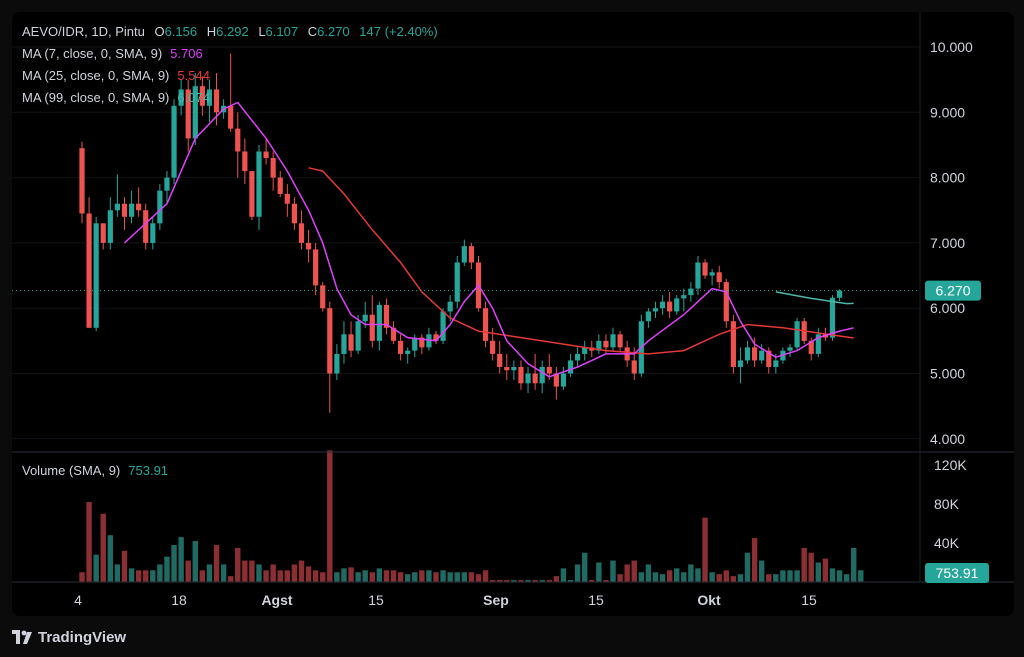  Describe the element at coordinates (116, 75) in the screenshot. I see `legend-ma25: MA (25, close, 0, SMA, 9) 5.544` at that location.